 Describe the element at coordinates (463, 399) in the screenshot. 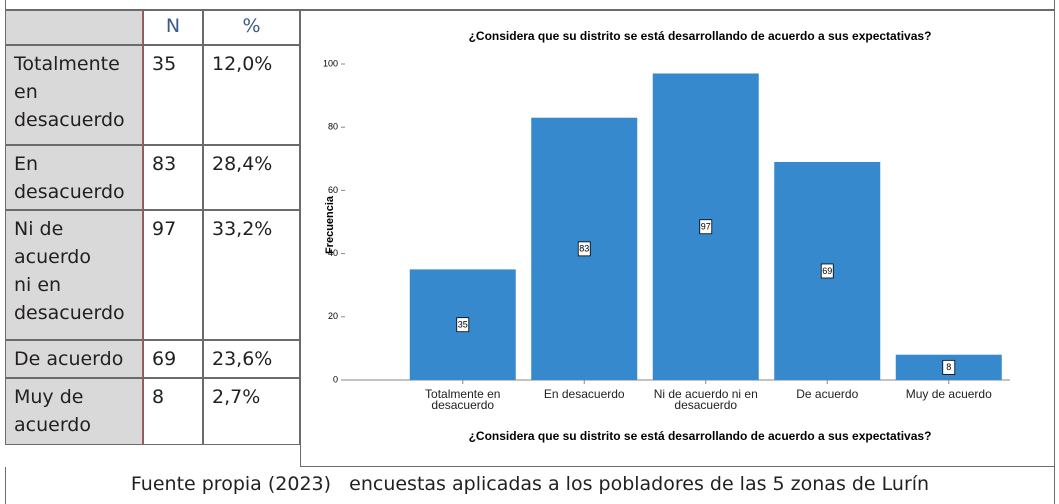

I see `x-tick-label: Totalmente en desacuerdo` at that location.